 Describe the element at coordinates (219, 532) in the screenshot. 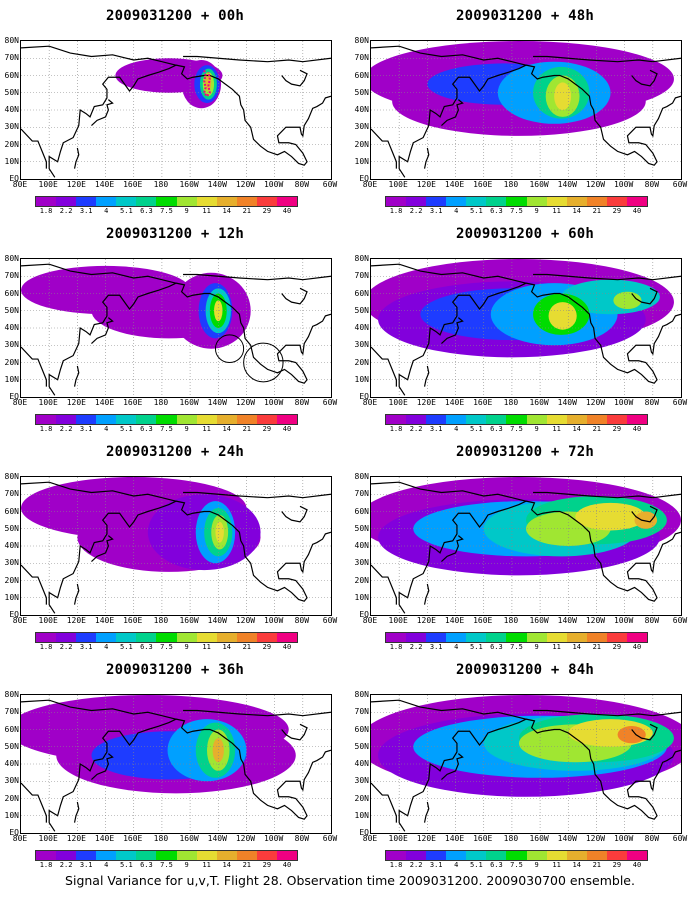

I see `variance-contour` at that location.